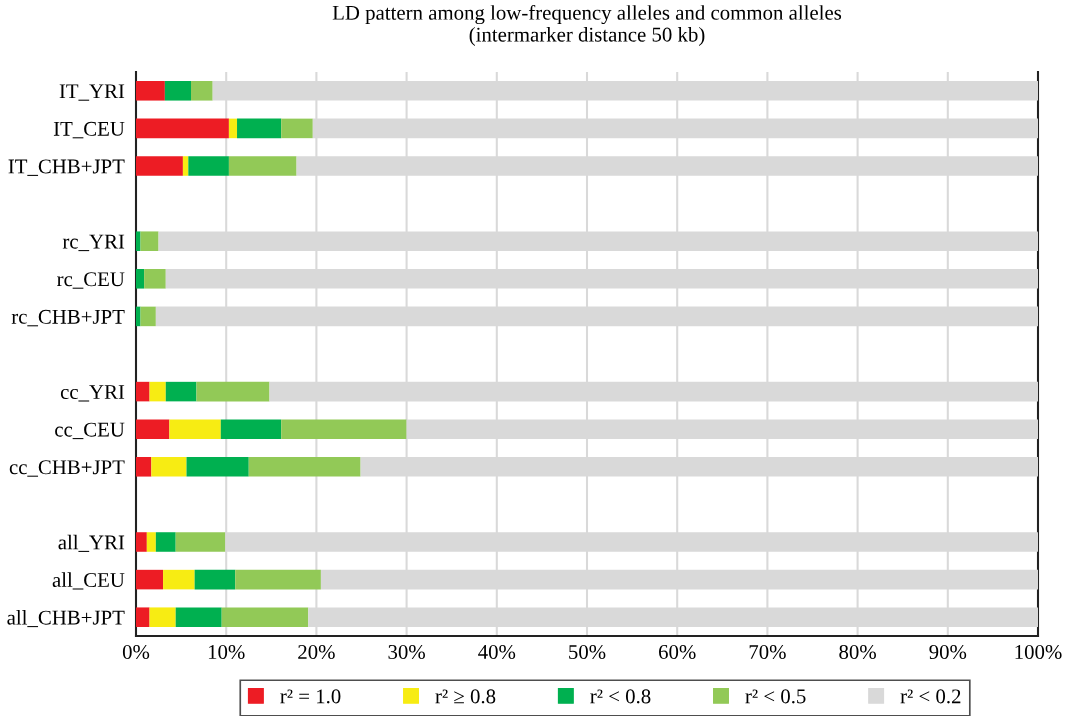 This screenshot has width=1067, height=716. Describe the element at coordinates (67, 468) in the screenshot. I see `y-tick-label: cc_CHB+JPT` at that location.